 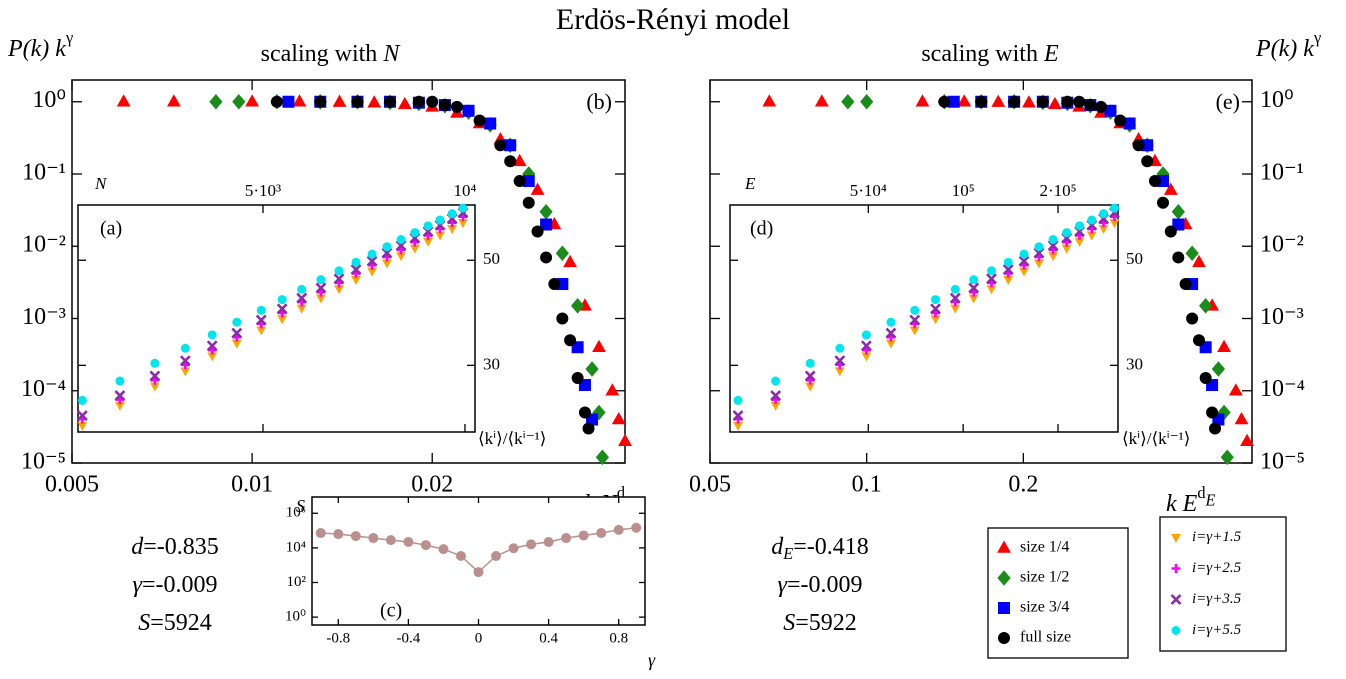 I want to click on y-axis-label: P(k) kγ, so click(x=1288, y=45).